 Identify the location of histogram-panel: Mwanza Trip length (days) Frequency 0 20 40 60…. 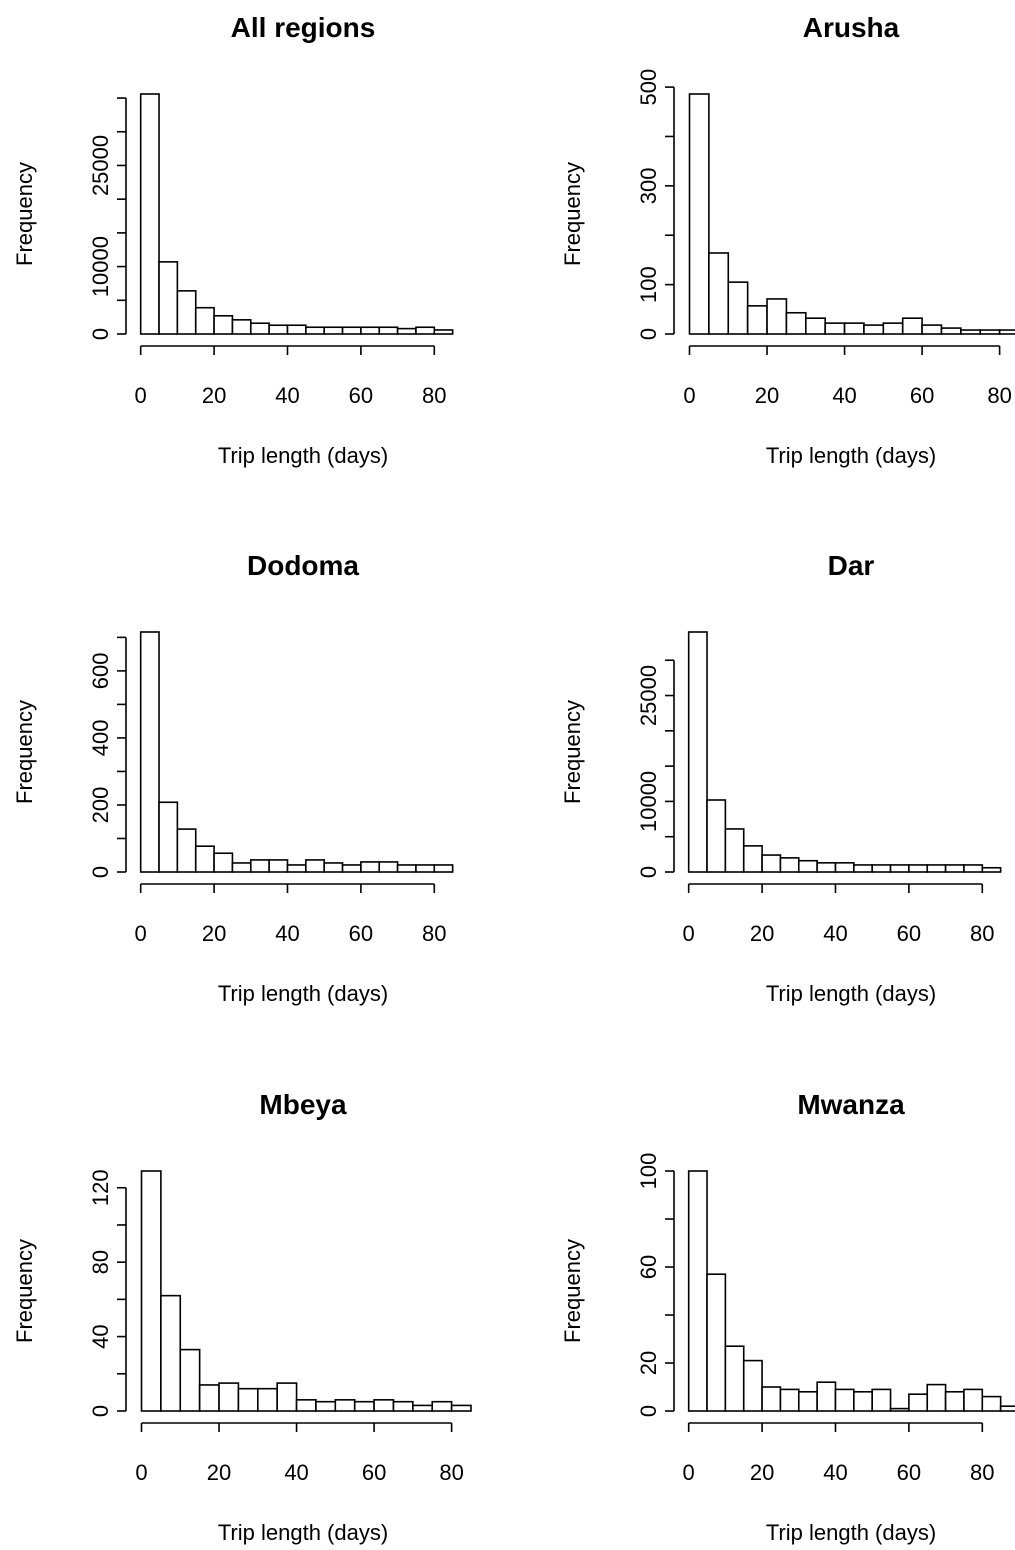
(787, 1317).